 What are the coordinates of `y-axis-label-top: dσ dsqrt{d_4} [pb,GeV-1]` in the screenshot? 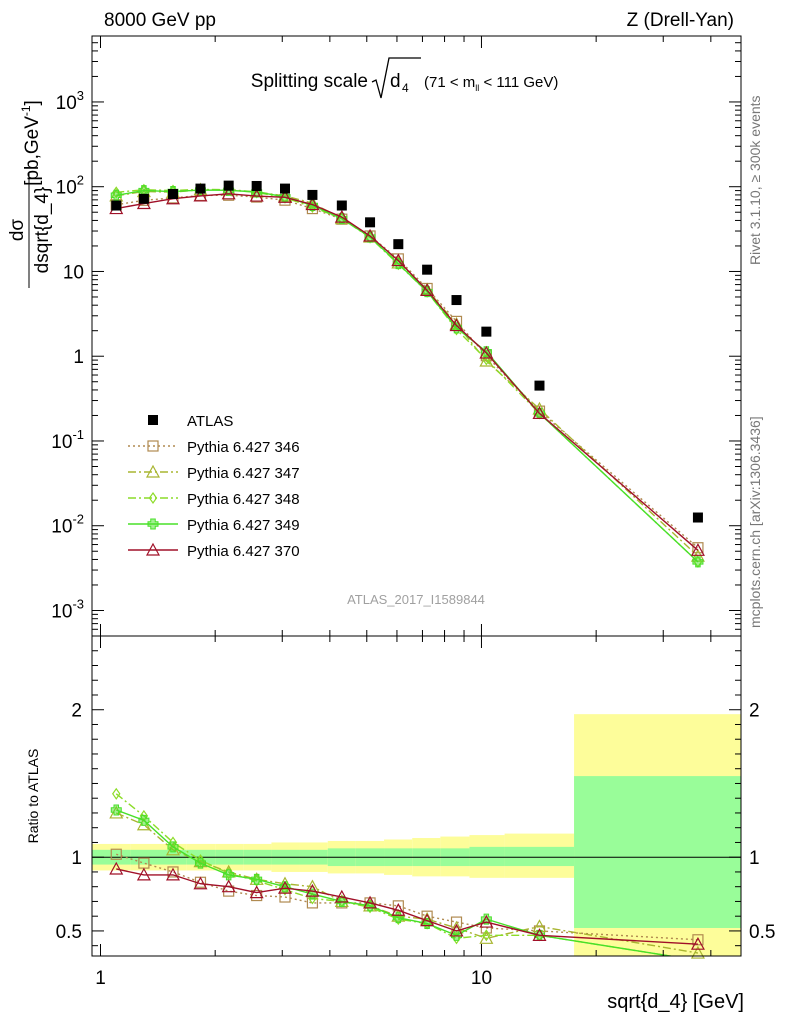 It's located at (30, 194).